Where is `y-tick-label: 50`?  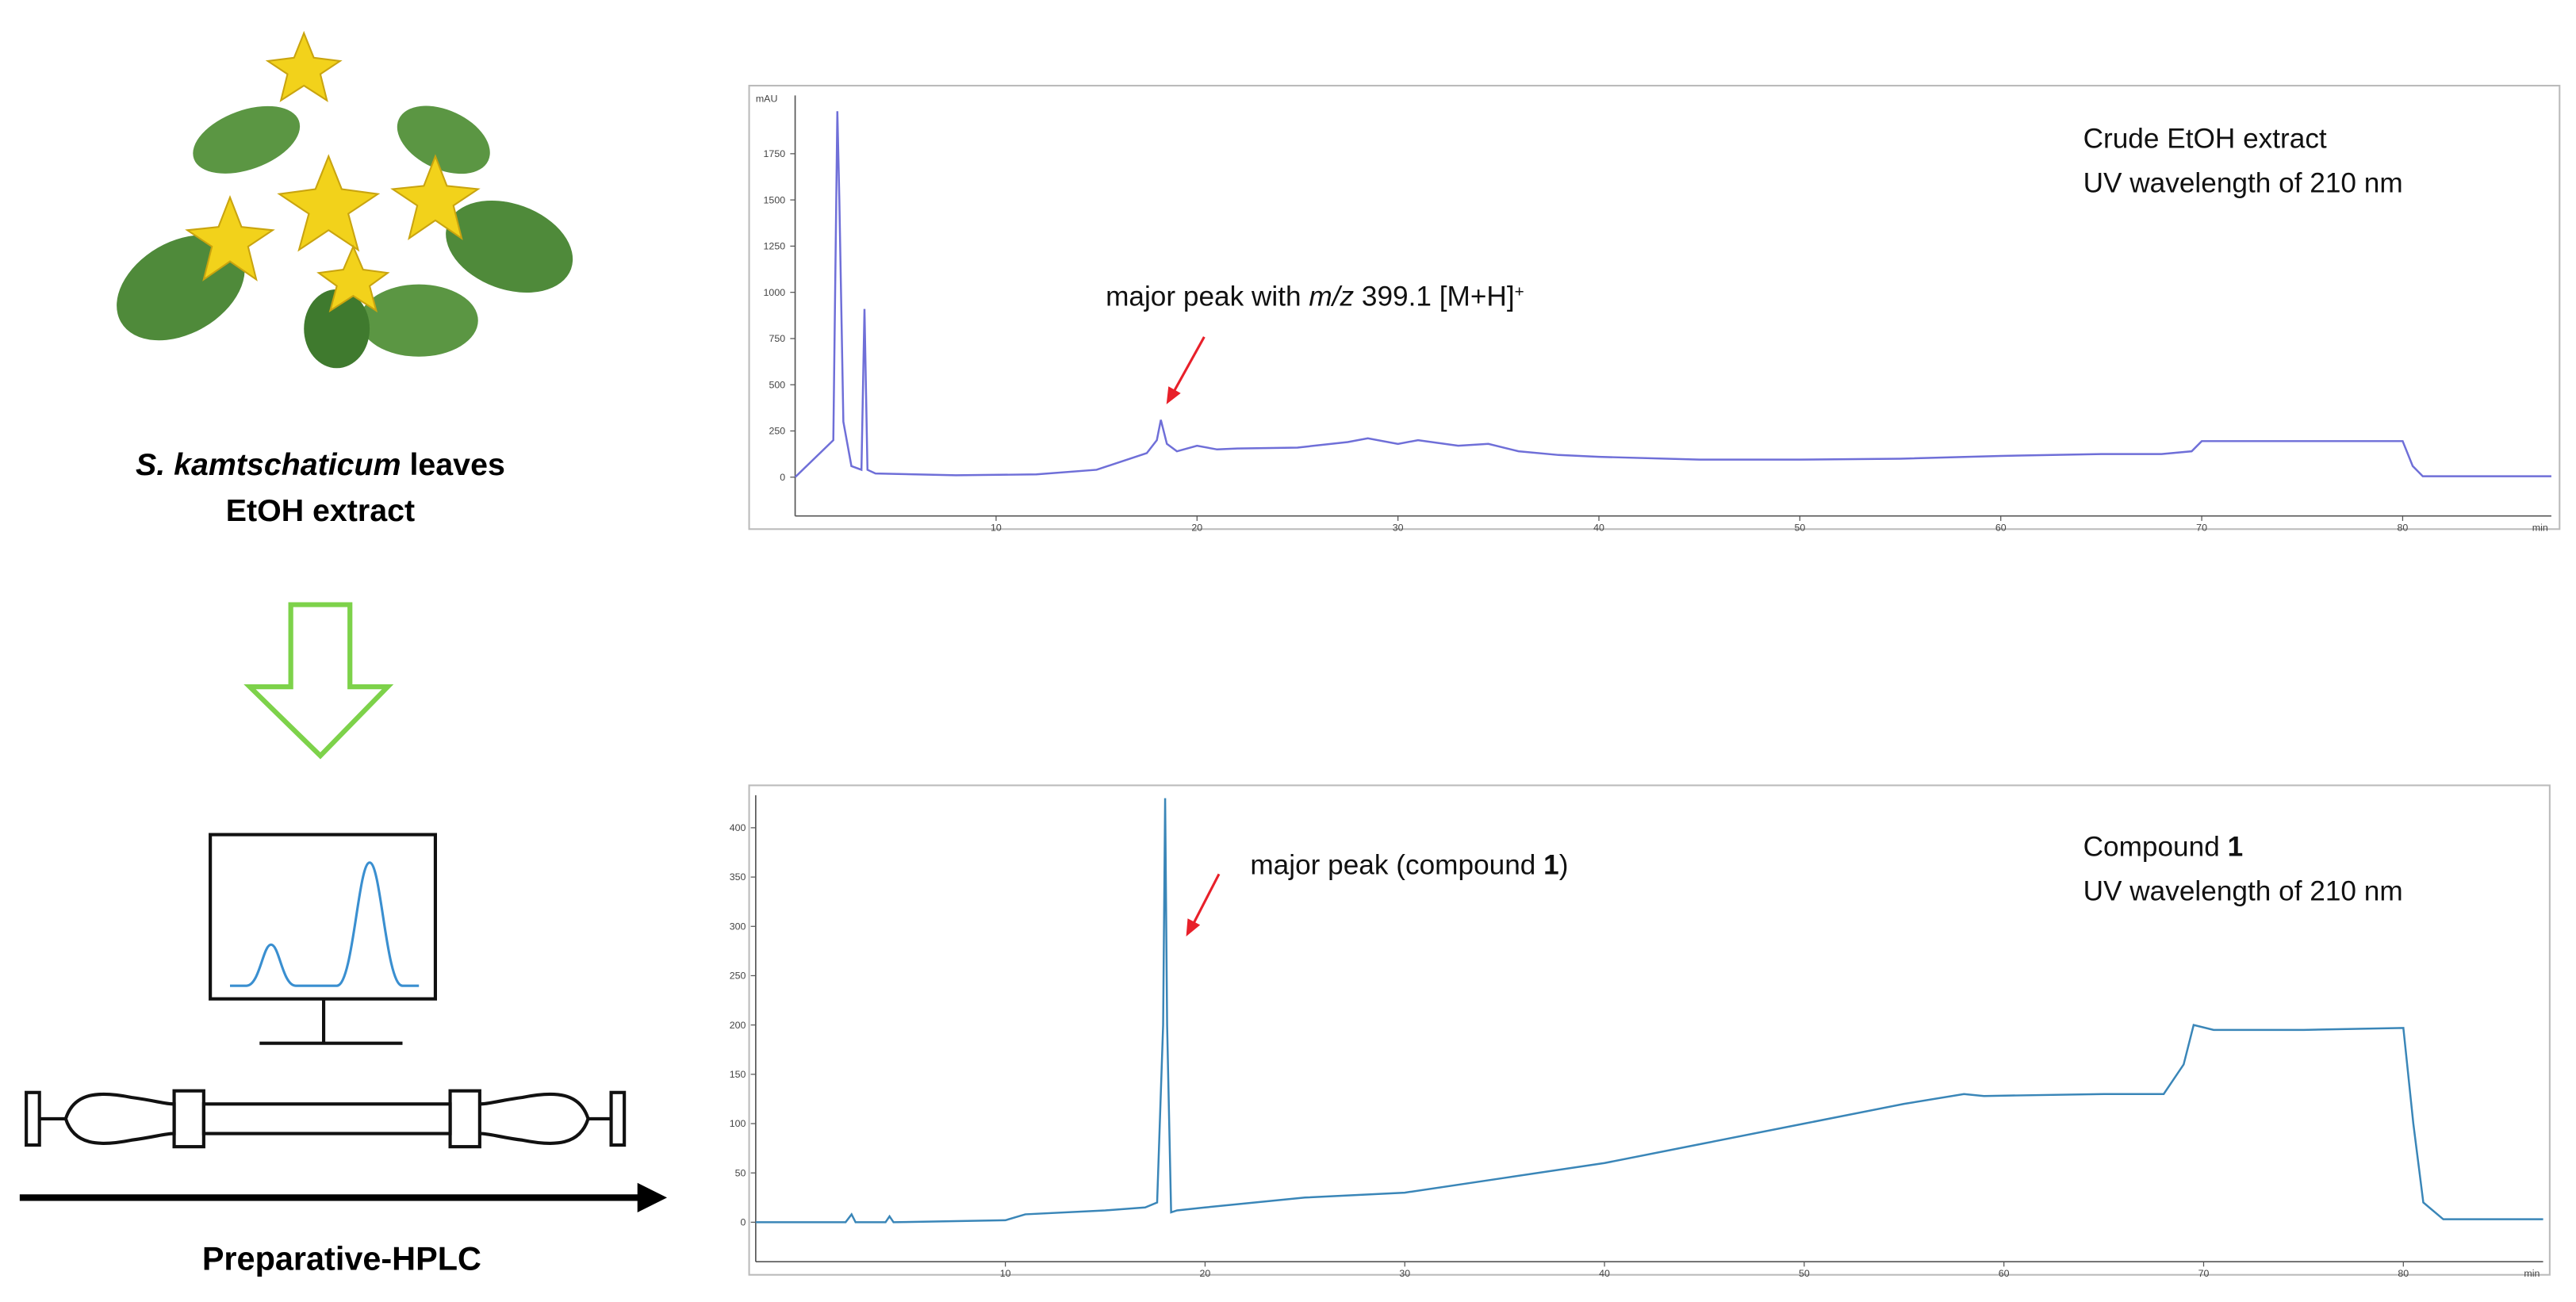
y-tick-label: 50 is located at coordinates (740, 1172).